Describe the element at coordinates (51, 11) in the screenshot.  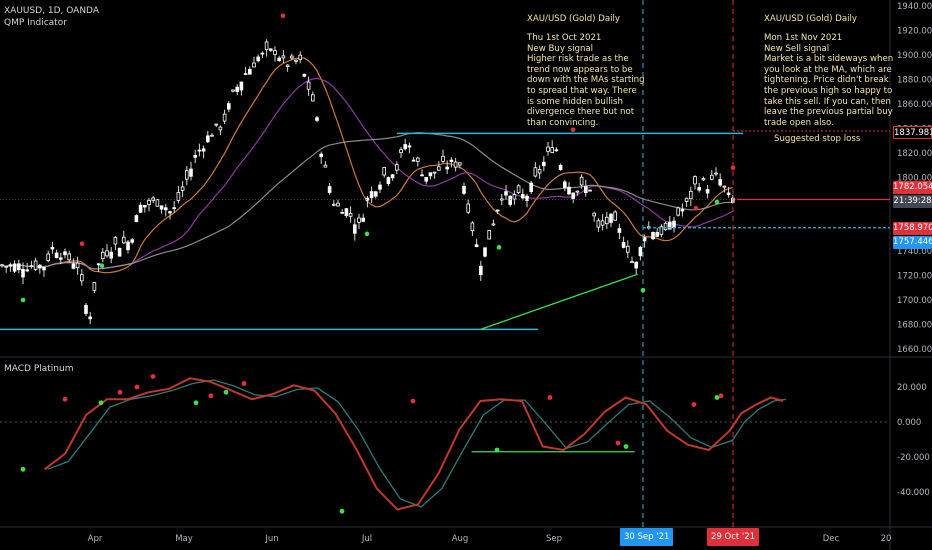
I see `symbol-title: XAUUSD, 1D, OANDA` at that location.